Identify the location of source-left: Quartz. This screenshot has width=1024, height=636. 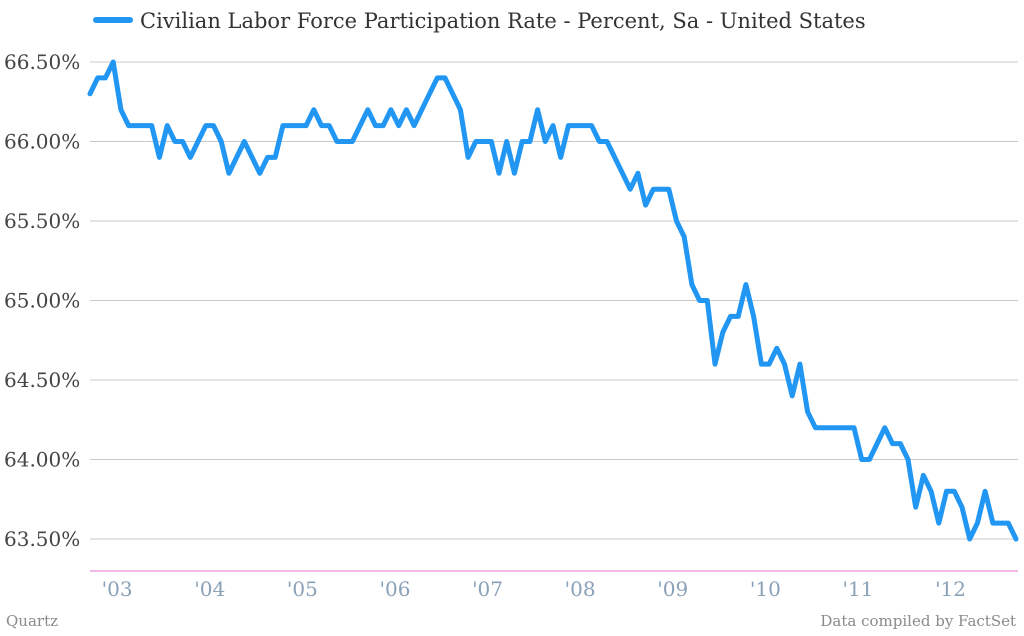
(32, 621).